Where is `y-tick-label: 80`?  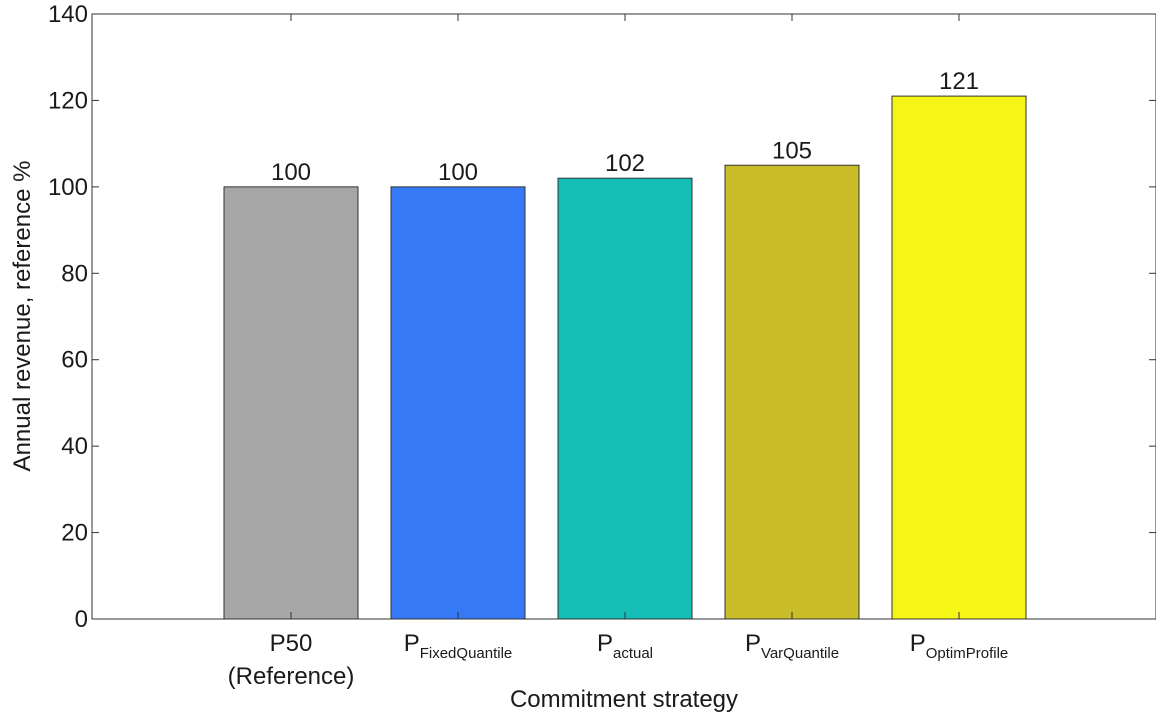 y-tick-label: 80 is located at coordinates (74, 273).